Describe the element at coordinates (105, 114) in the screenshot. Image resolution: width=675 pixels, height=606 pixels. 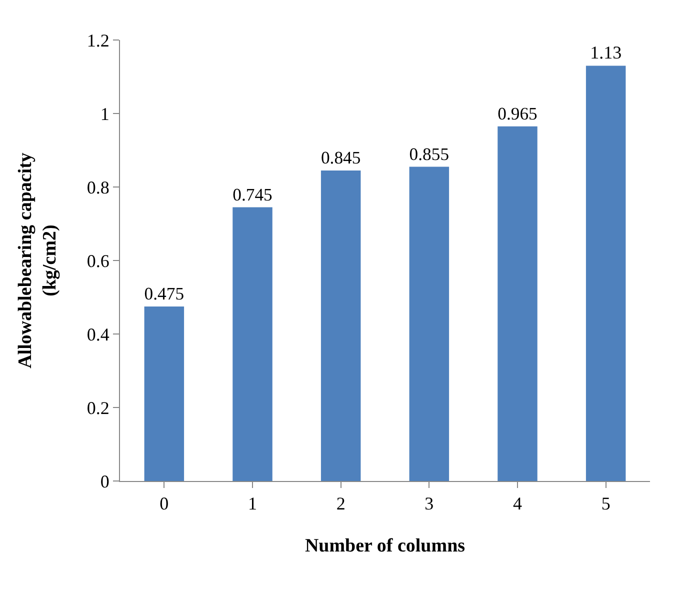
I see `y-tick-label: 1` at that location.